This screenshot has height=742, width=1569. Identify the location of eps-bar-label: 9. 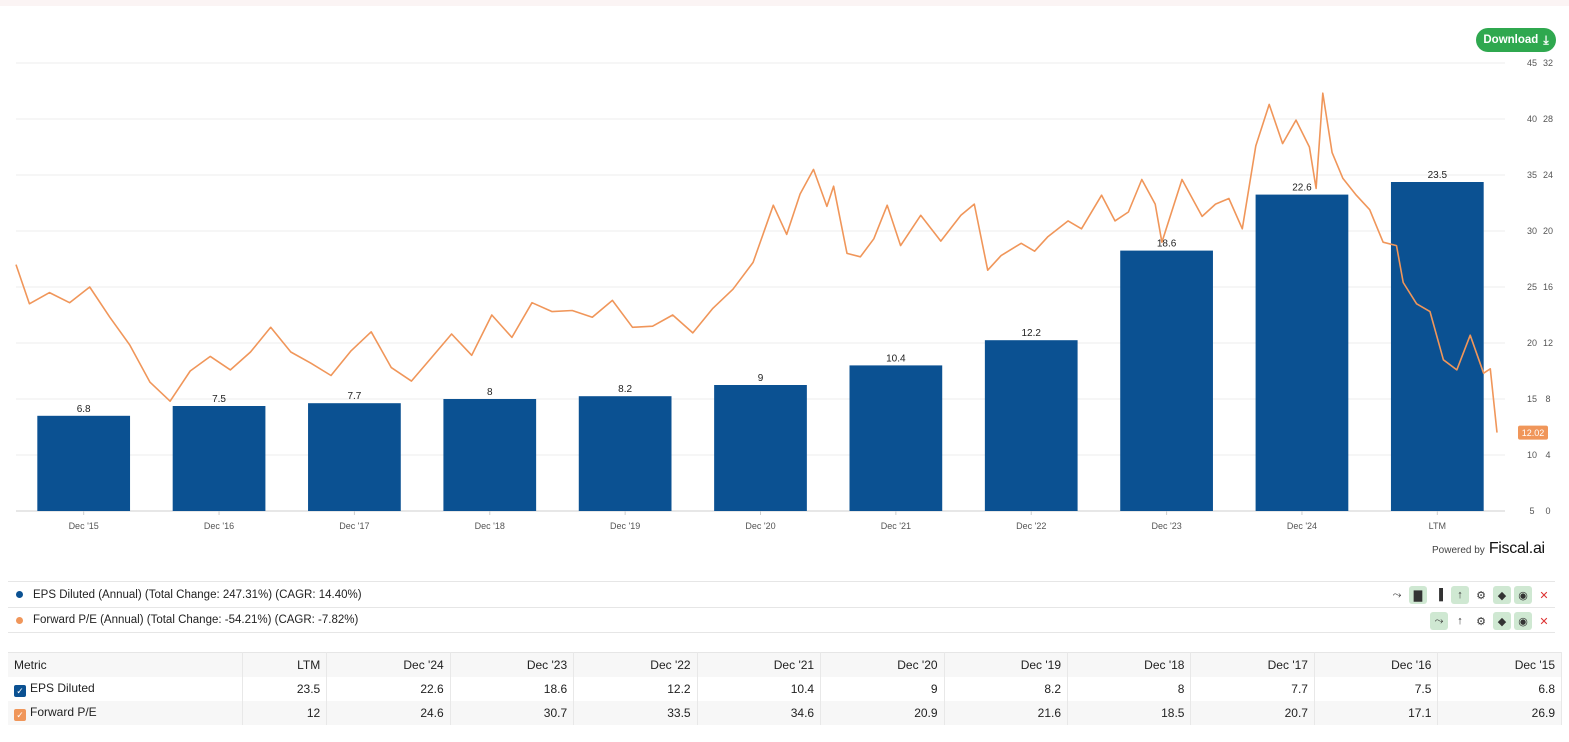
(761, 378).